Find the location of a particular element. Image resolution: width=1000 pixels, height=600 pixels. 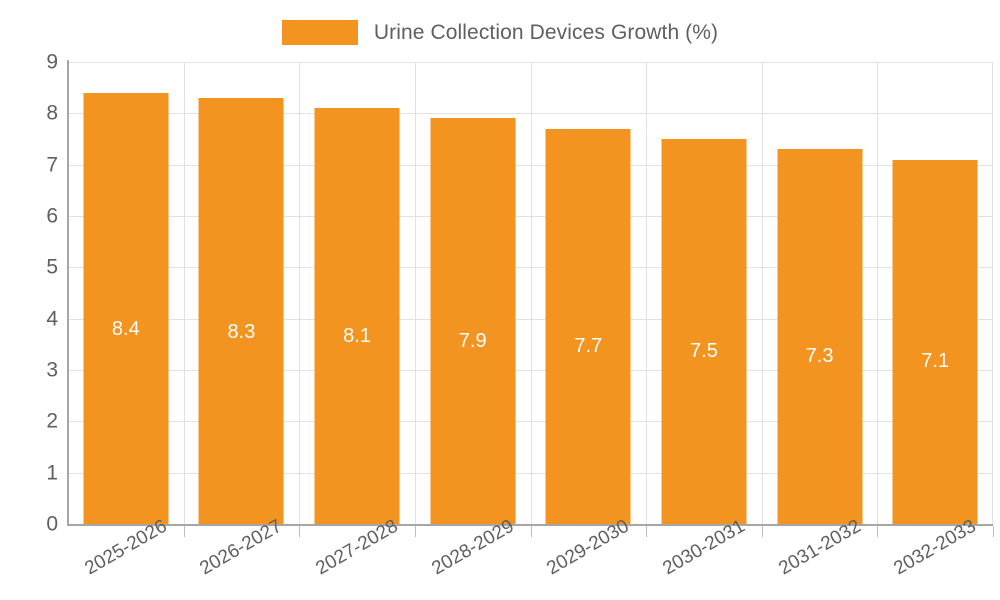

x-axis-category-label: 2027-2028 is located at coordinates (357, 547).